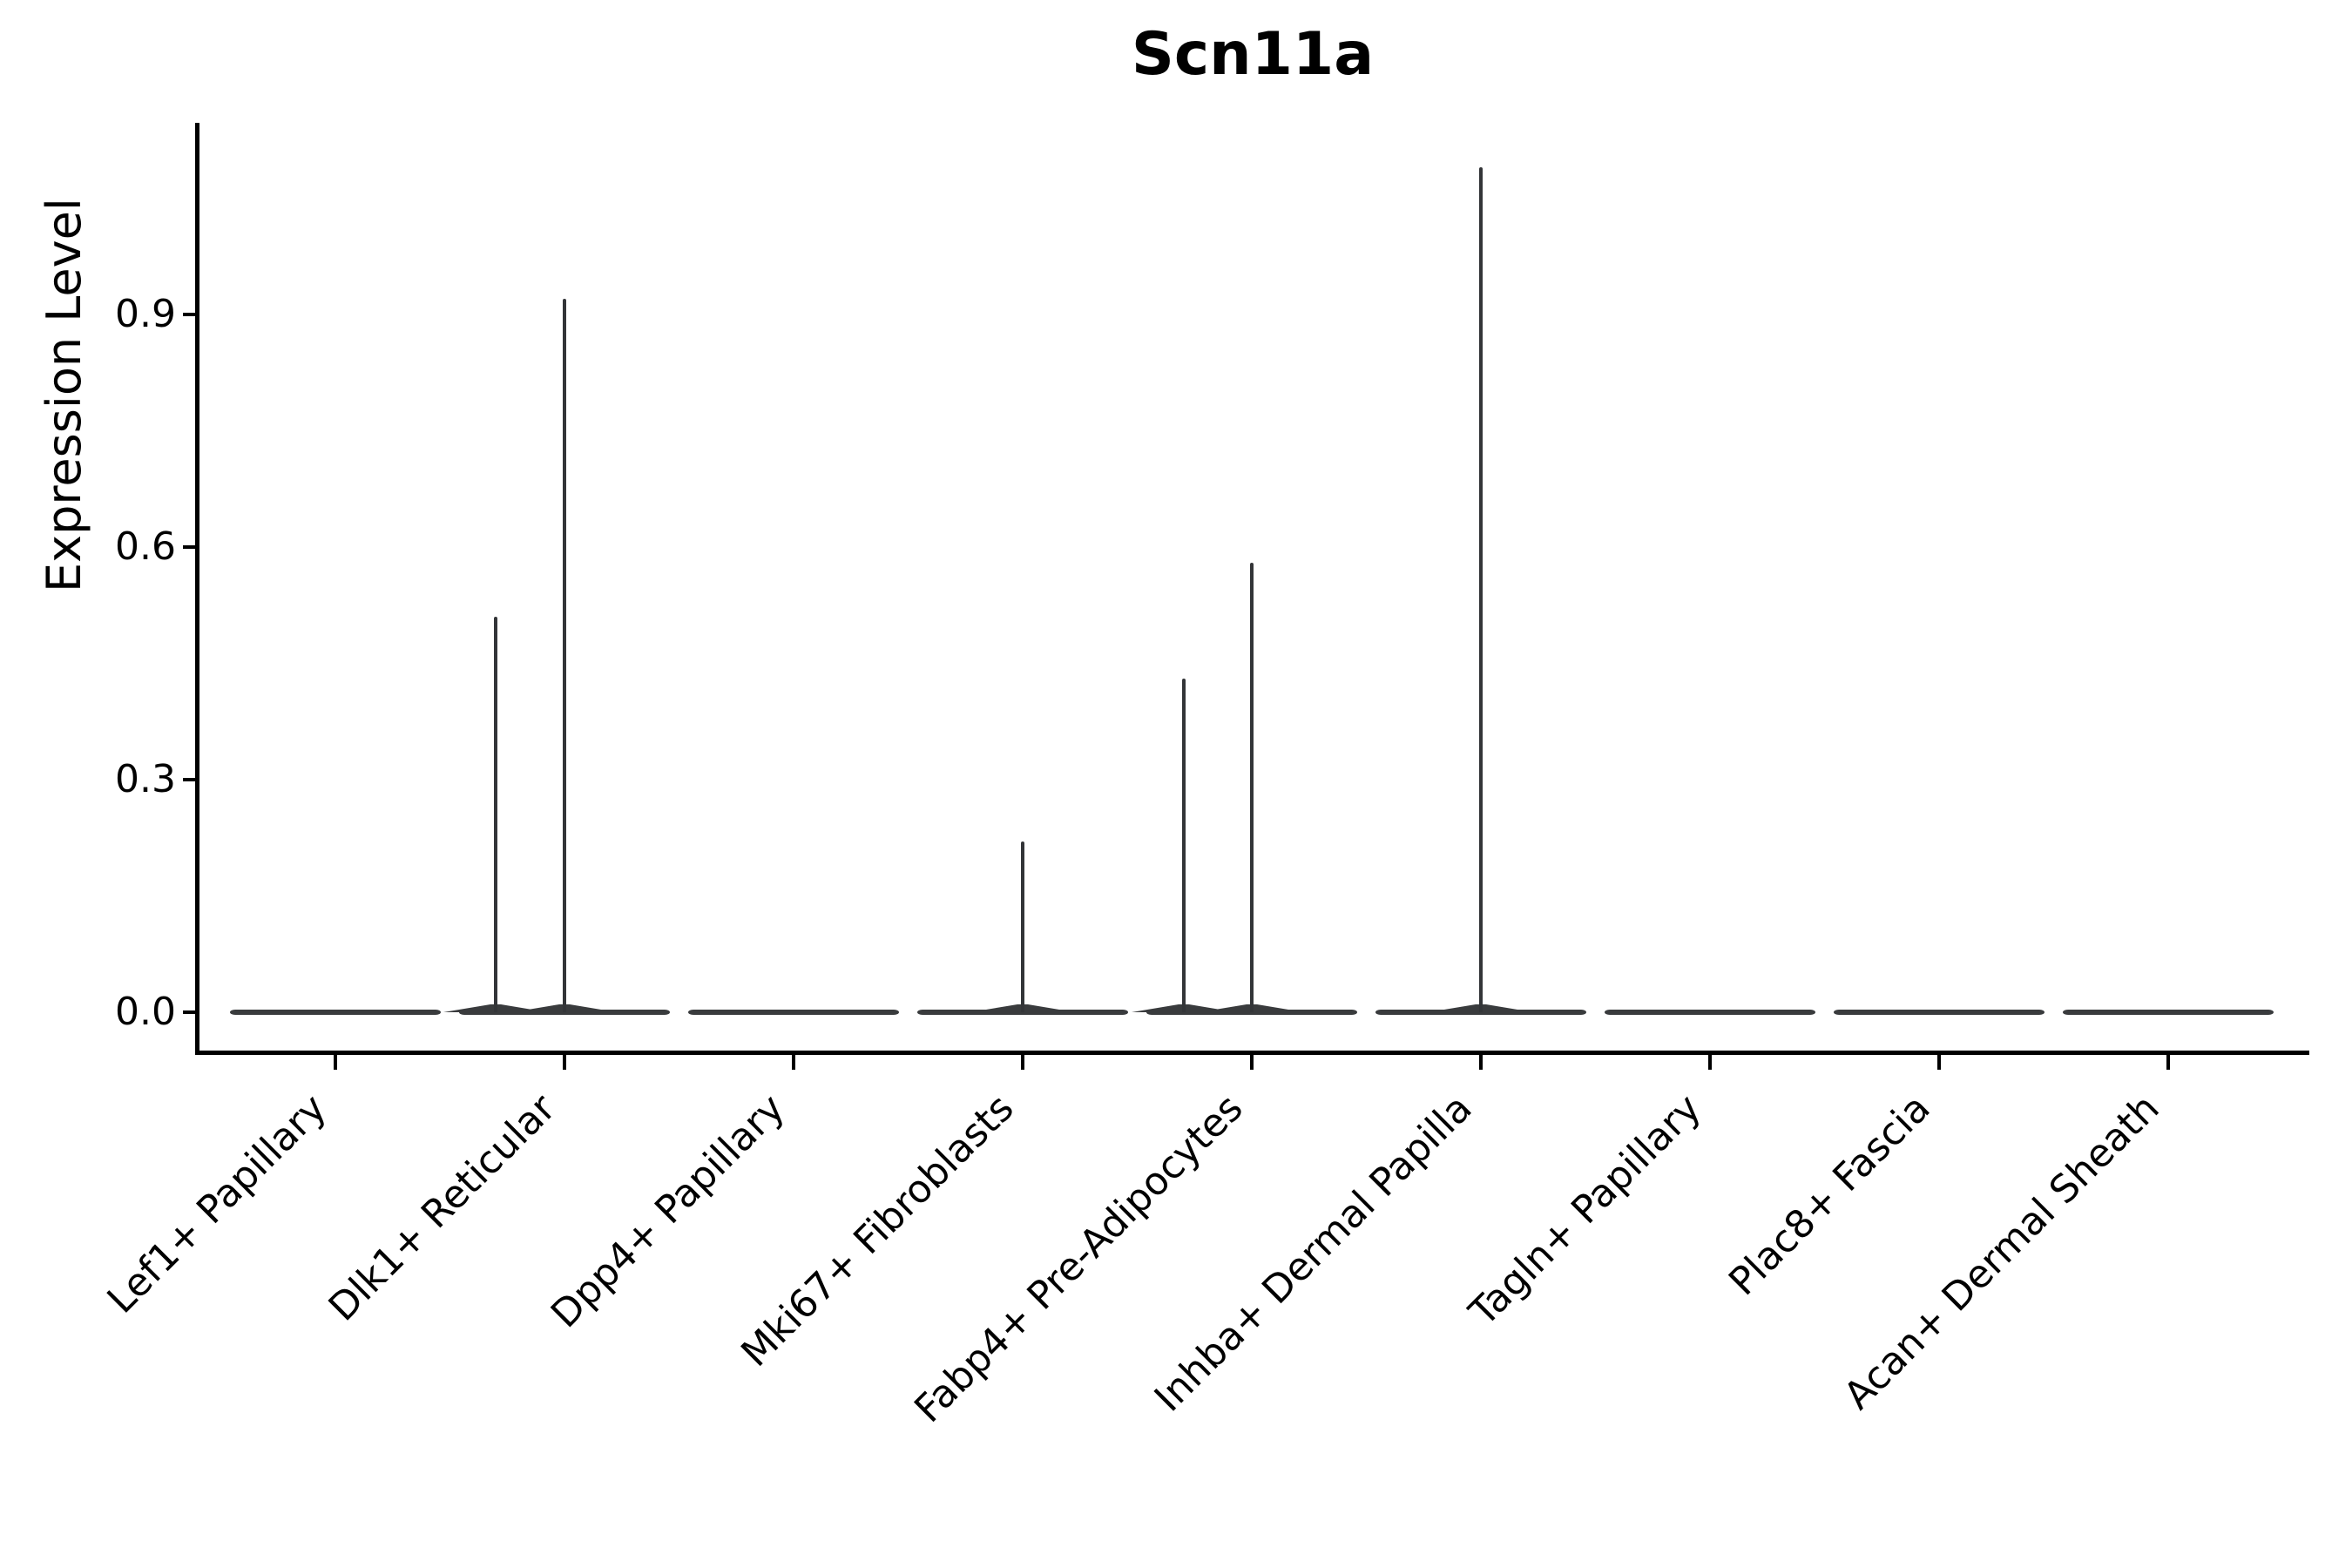  I want to click on y-tick-label: 0.0, so click(145, 1012).